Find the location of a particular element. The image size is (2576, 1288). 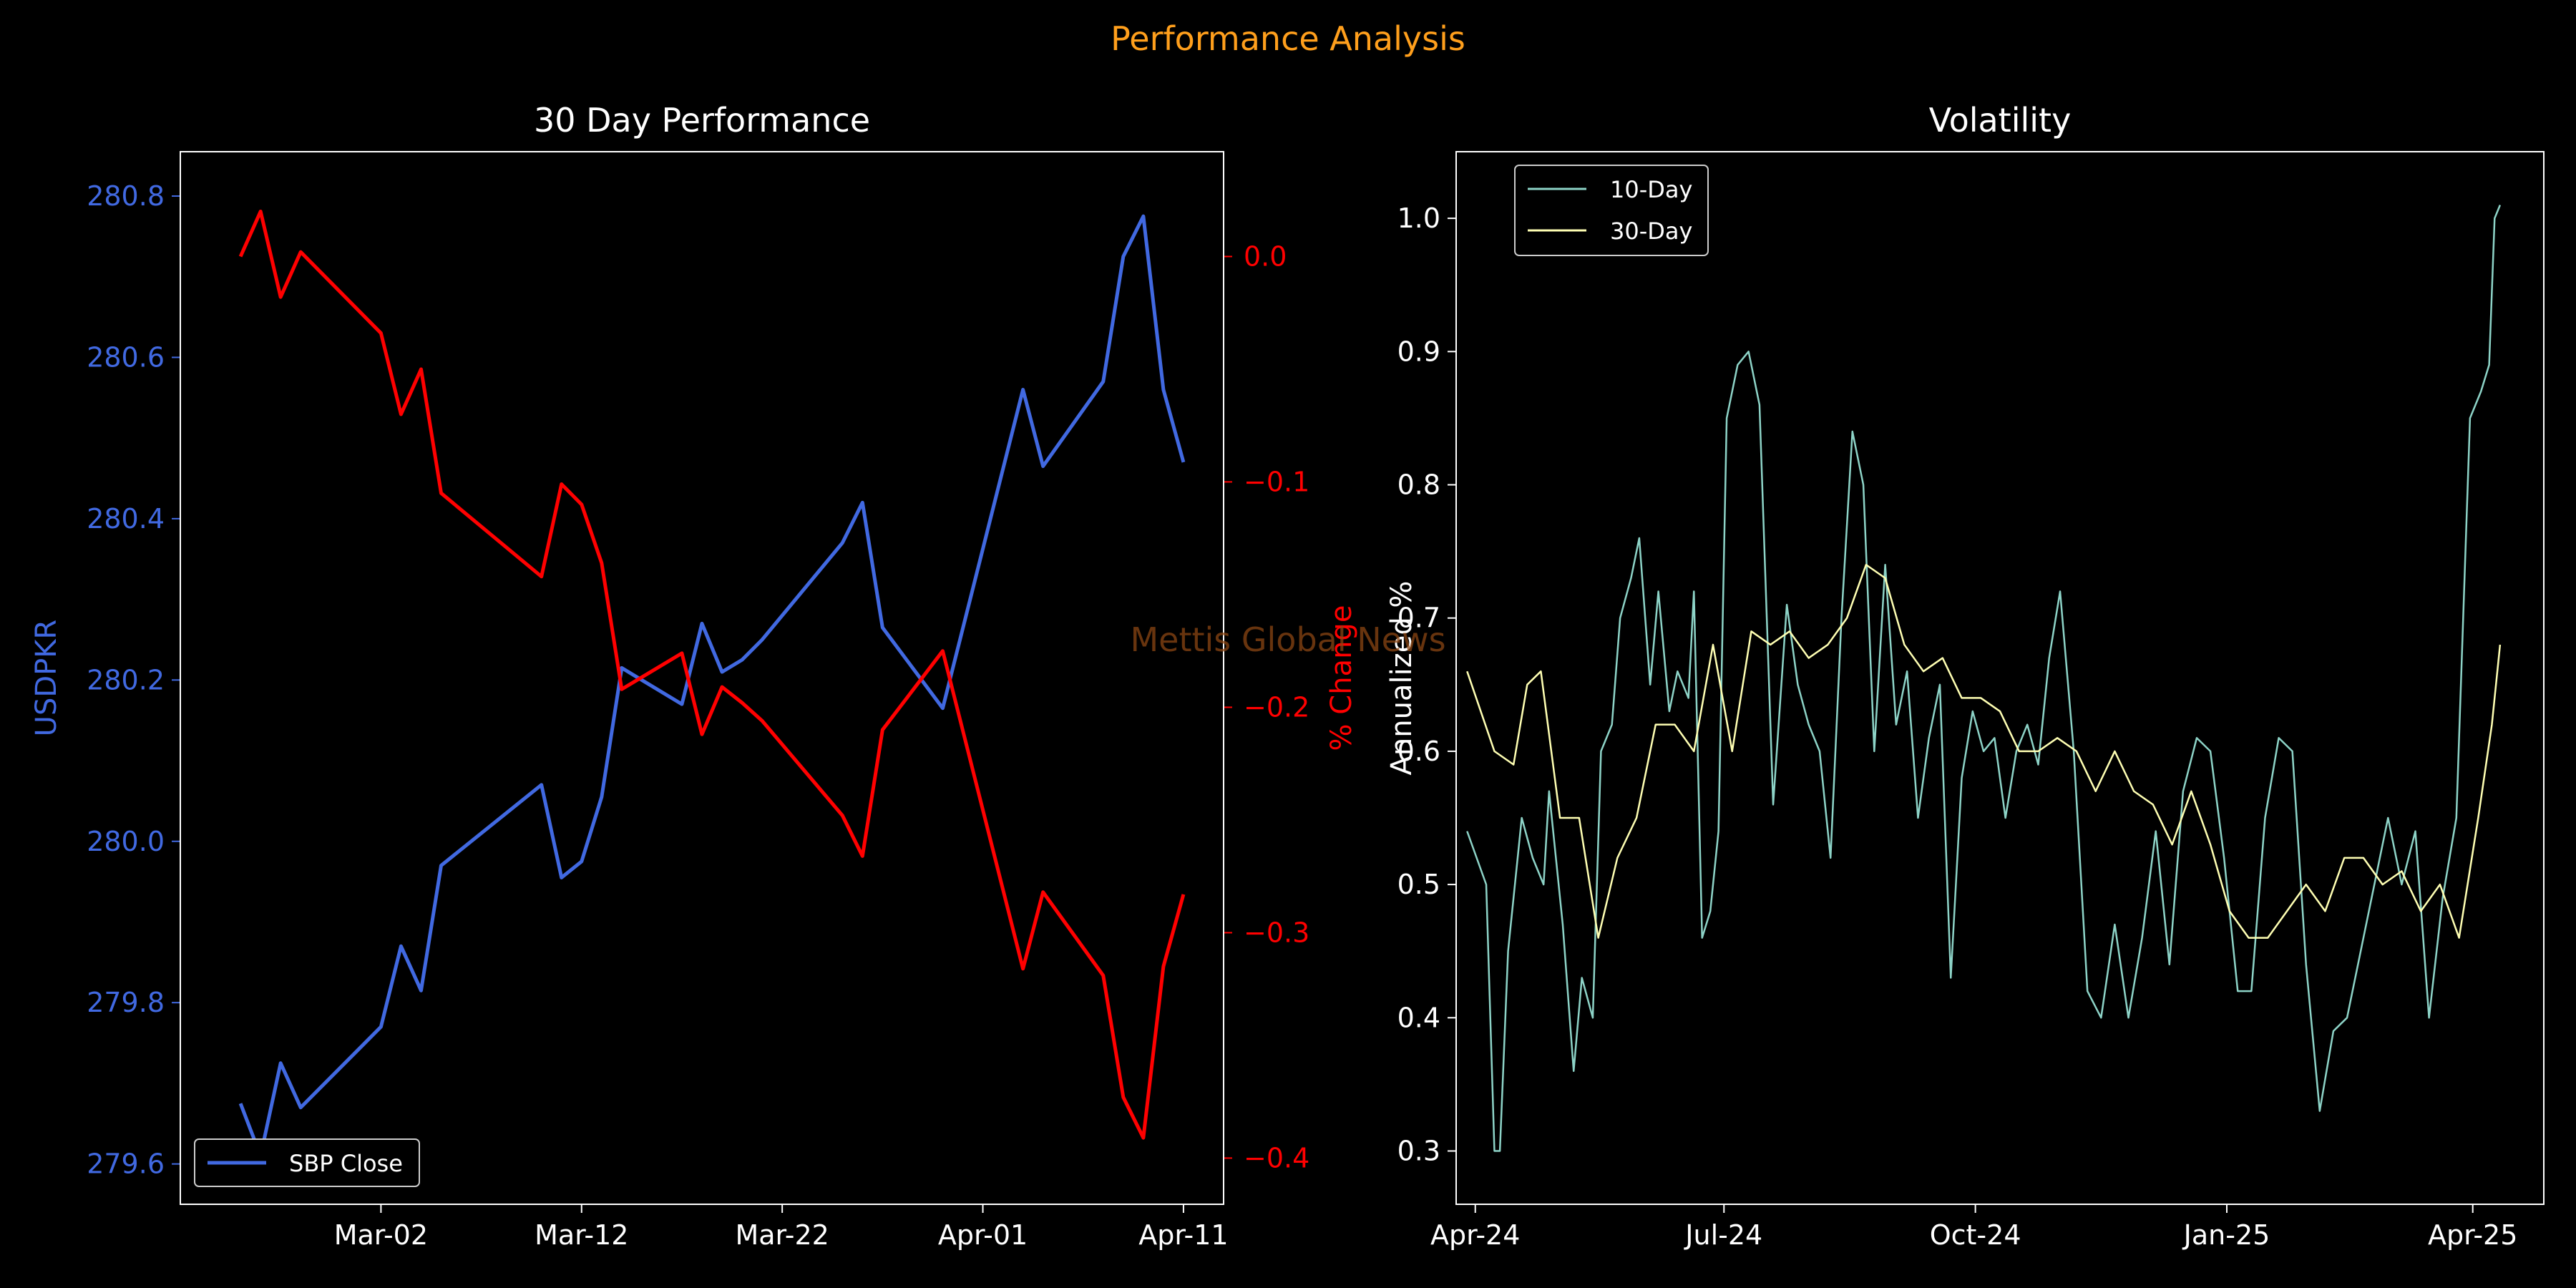

y-axis-label: Annualized % is located at coordinates (1401, 678).